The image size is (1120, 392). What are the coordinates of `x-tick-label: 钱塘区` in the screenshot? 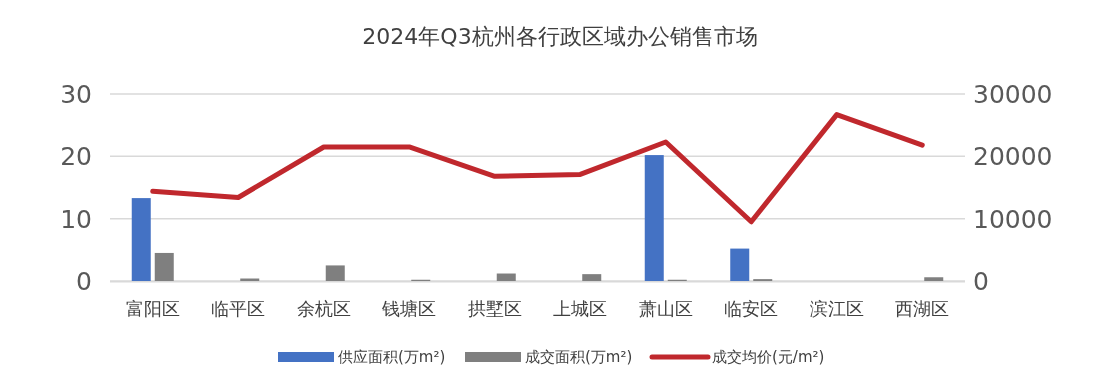 It's located at (409, 308).